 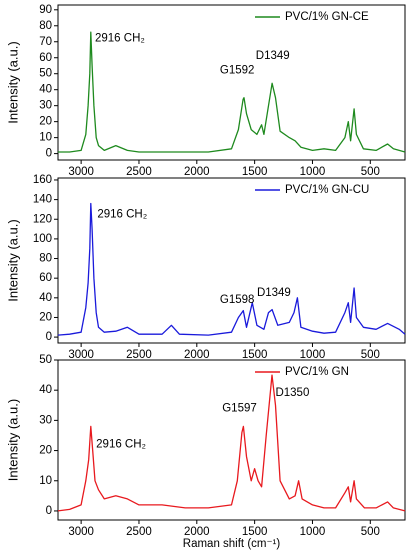 What do you see at coordinates (327, 190) in the screenshot?
I see `legend-label: PVC/1% GN-CU` at bounding box center [327, 190].